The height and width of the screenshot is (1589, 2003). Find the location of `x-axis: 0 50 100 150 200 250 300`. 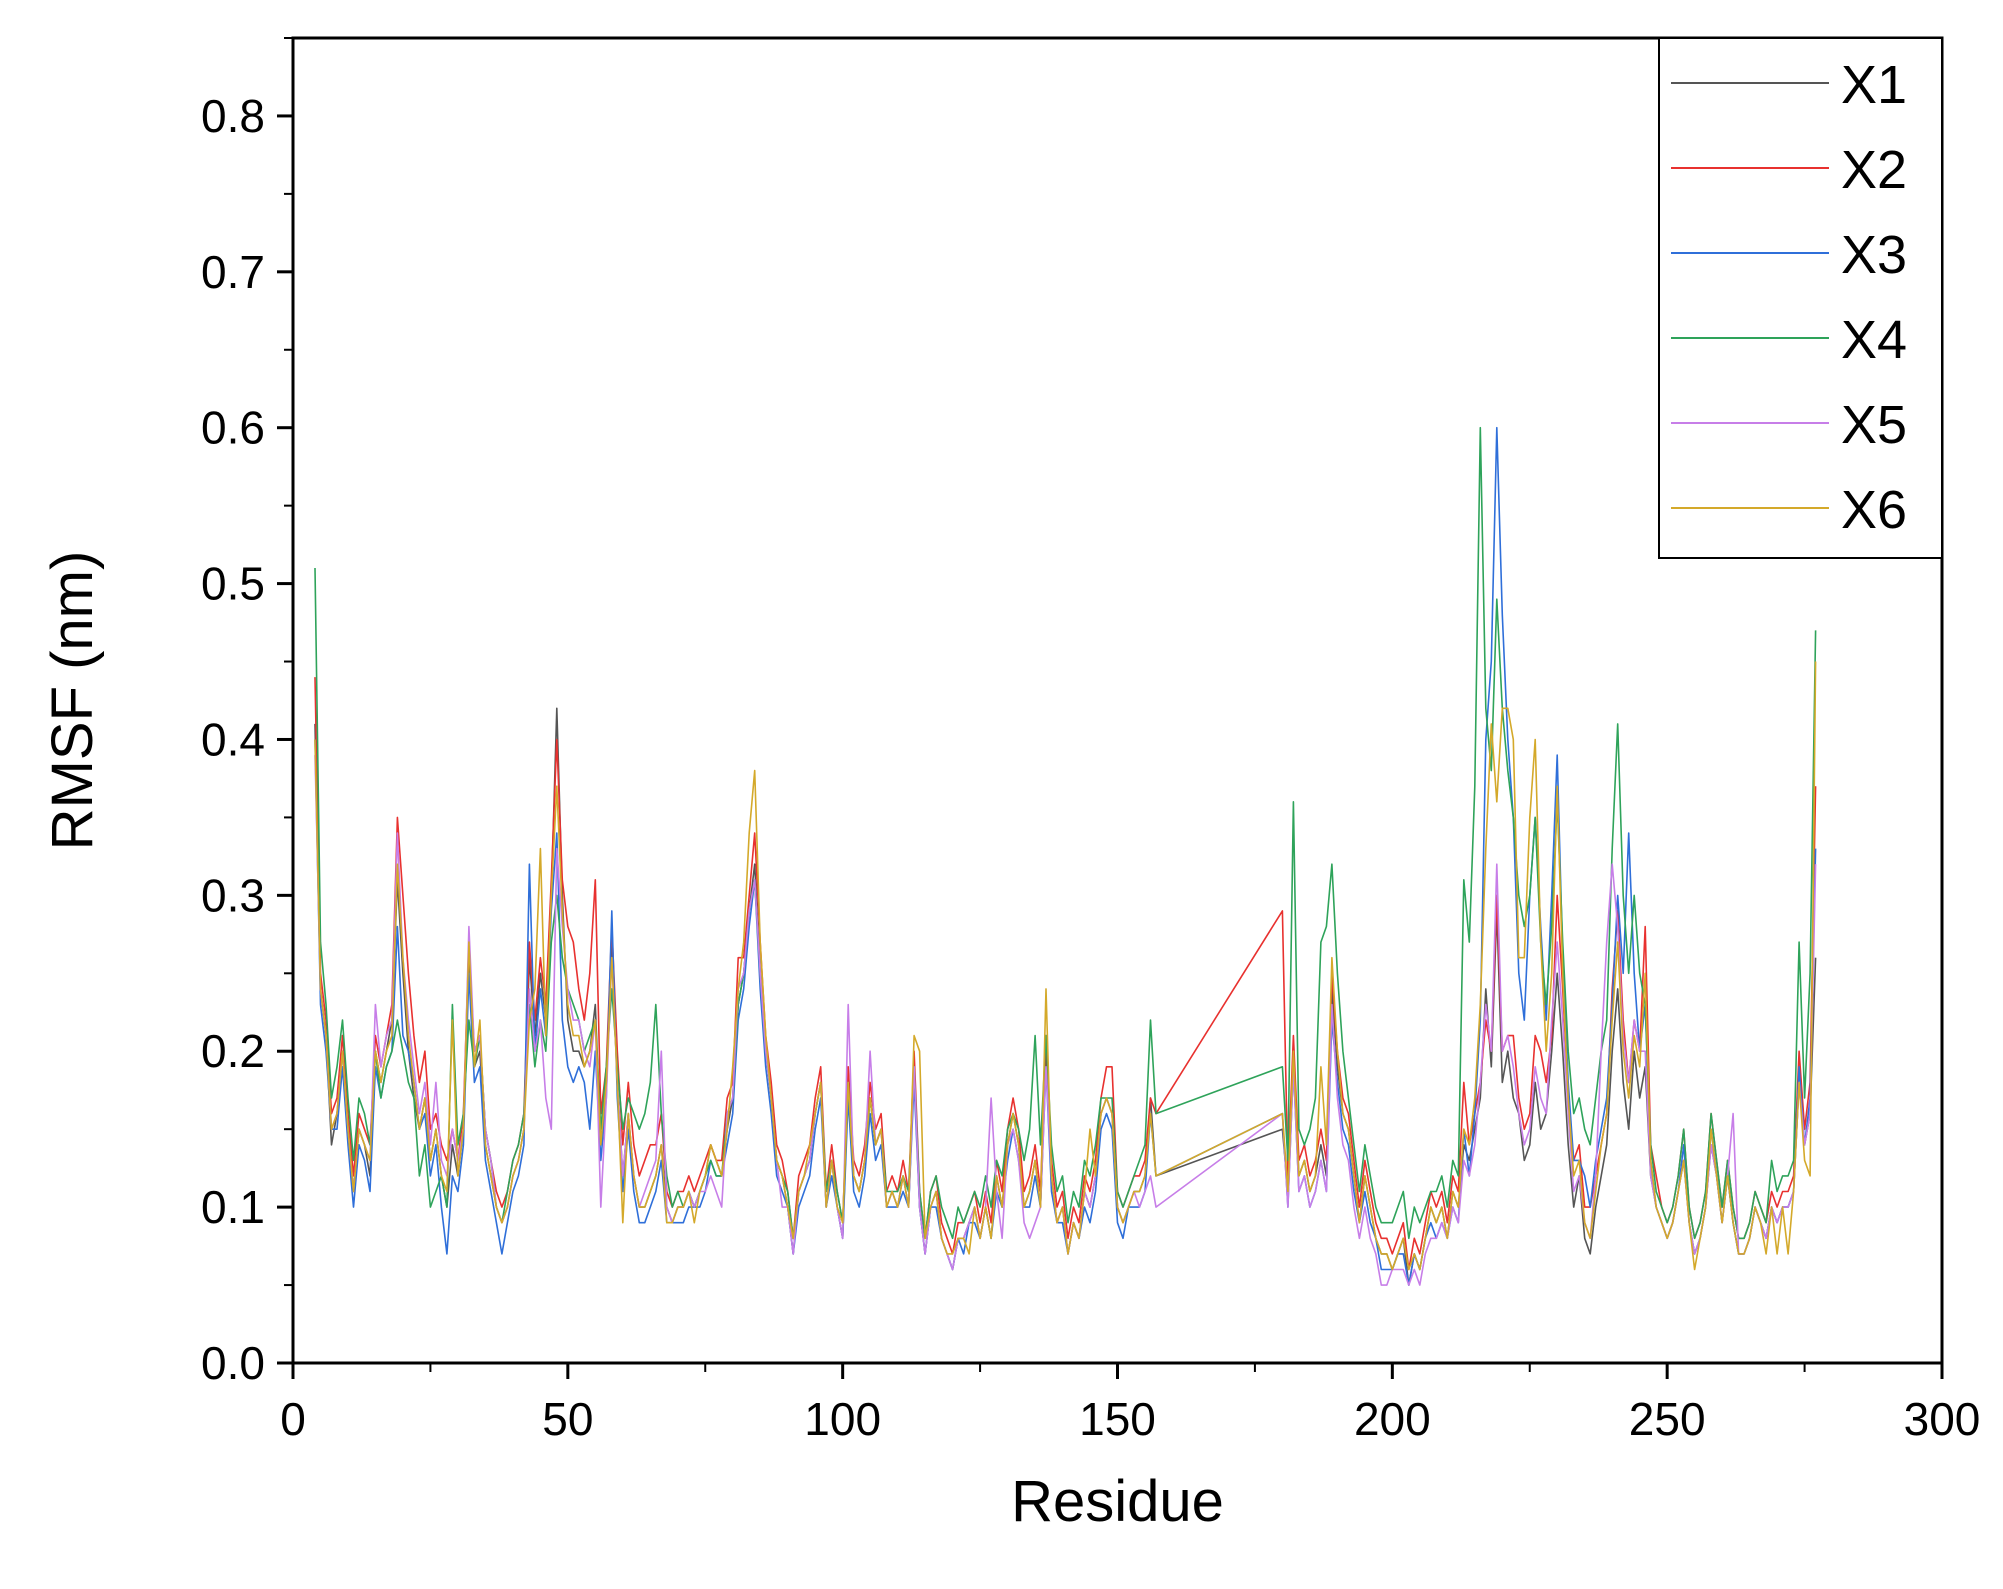

x-axis: 0 50 100 150 200 250 300 is located at coordinates (1130, 1404).